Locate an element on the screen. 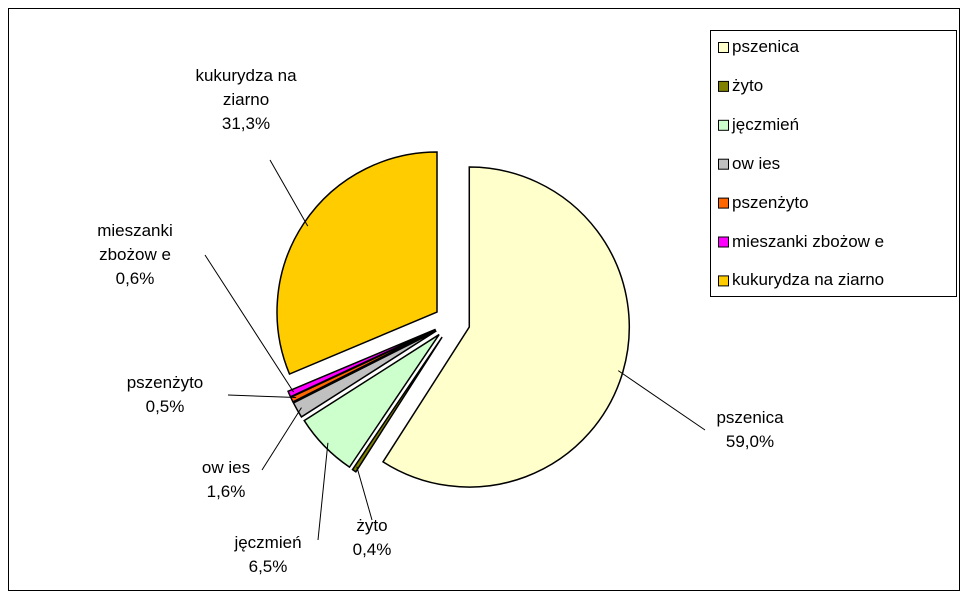 The image size is (968, 599). legend-label: żyto is located at coordinates (748, 85).